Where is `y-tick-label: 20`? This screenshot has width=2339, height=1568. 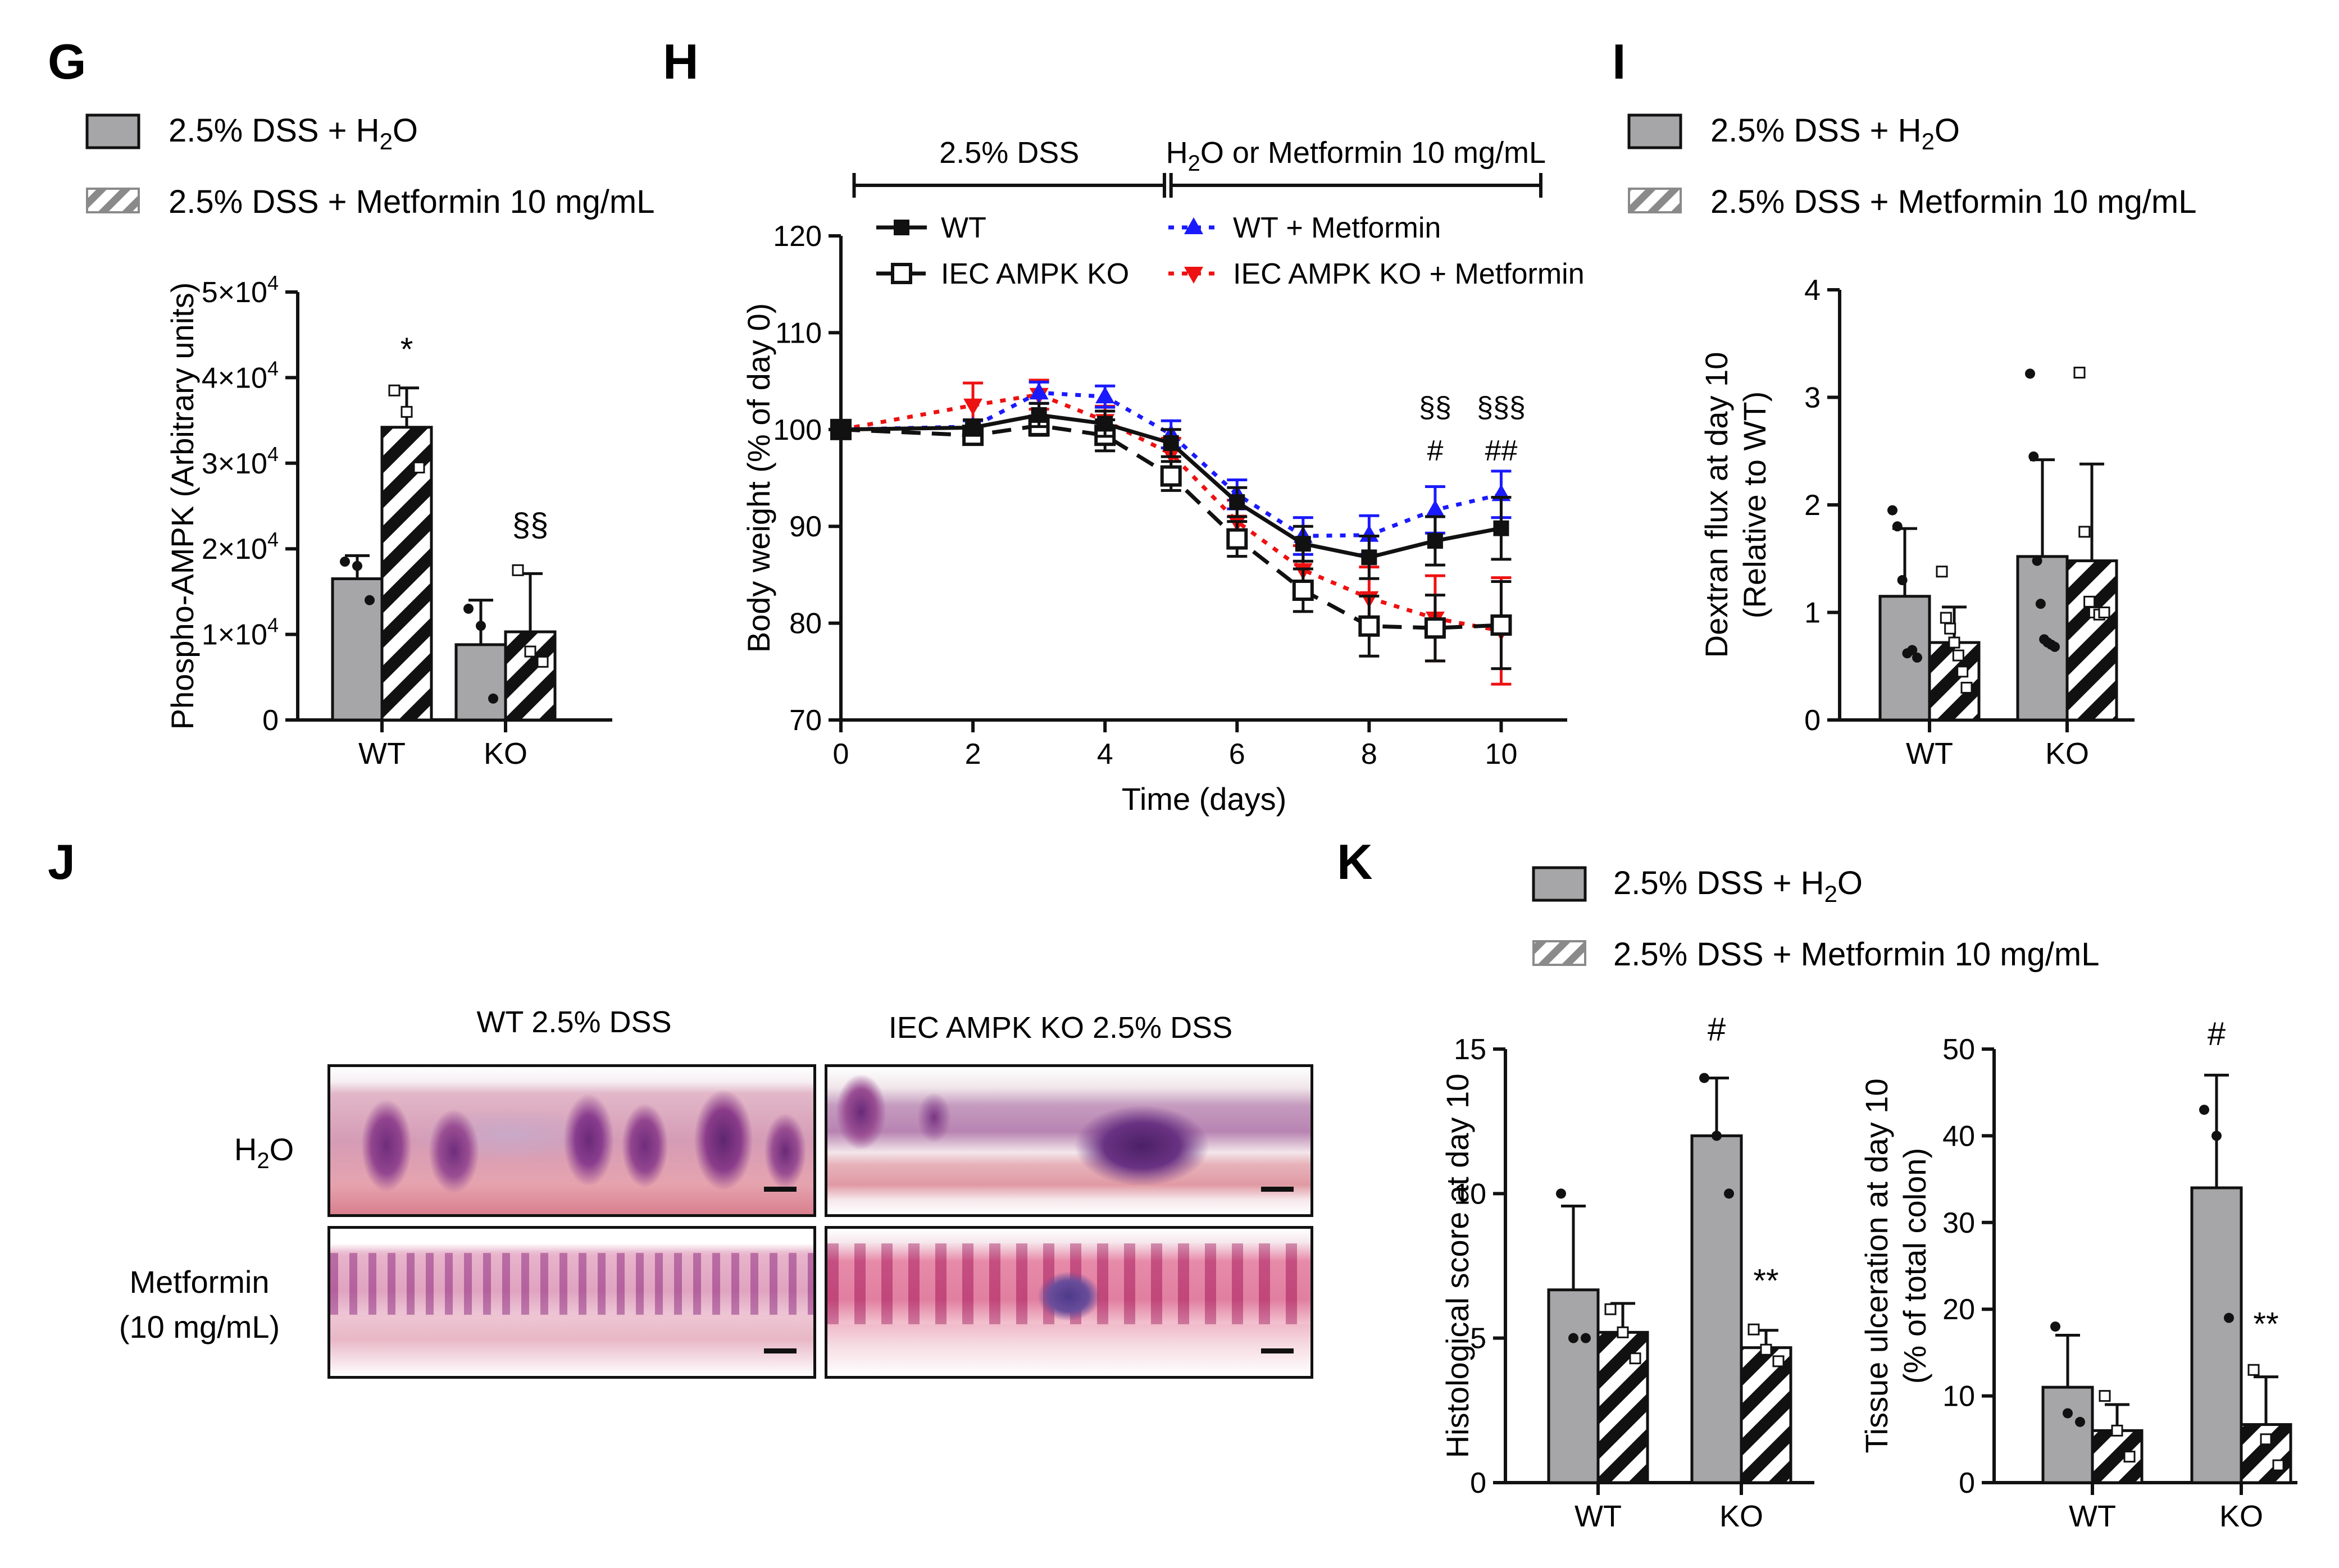 y-tick-label: 20 is located at coordinates (1958, 1309).